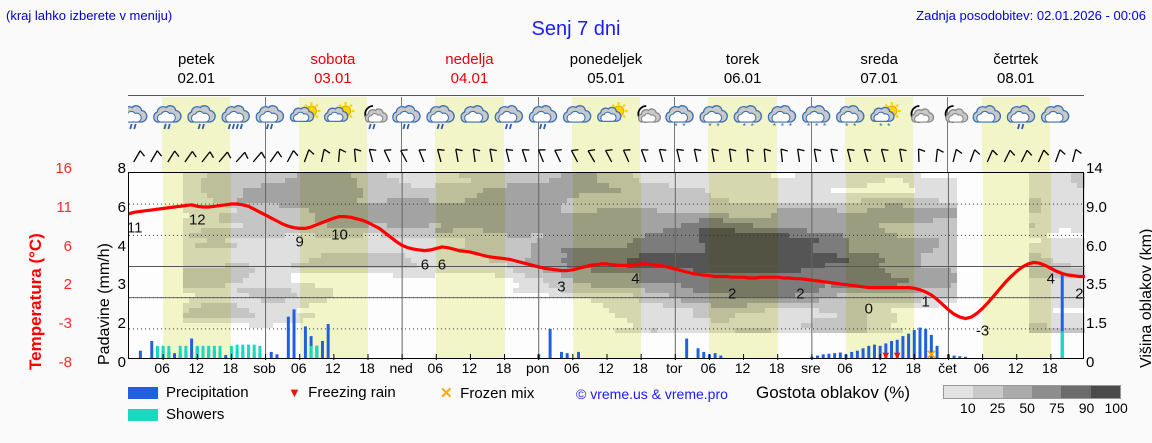 This screenshot has width=1152, height=443. Describe the element at coordinates (833, 392) in the screenshot. I see `cloud-density-legend-title: Gostota oblakov (%)` at that location.